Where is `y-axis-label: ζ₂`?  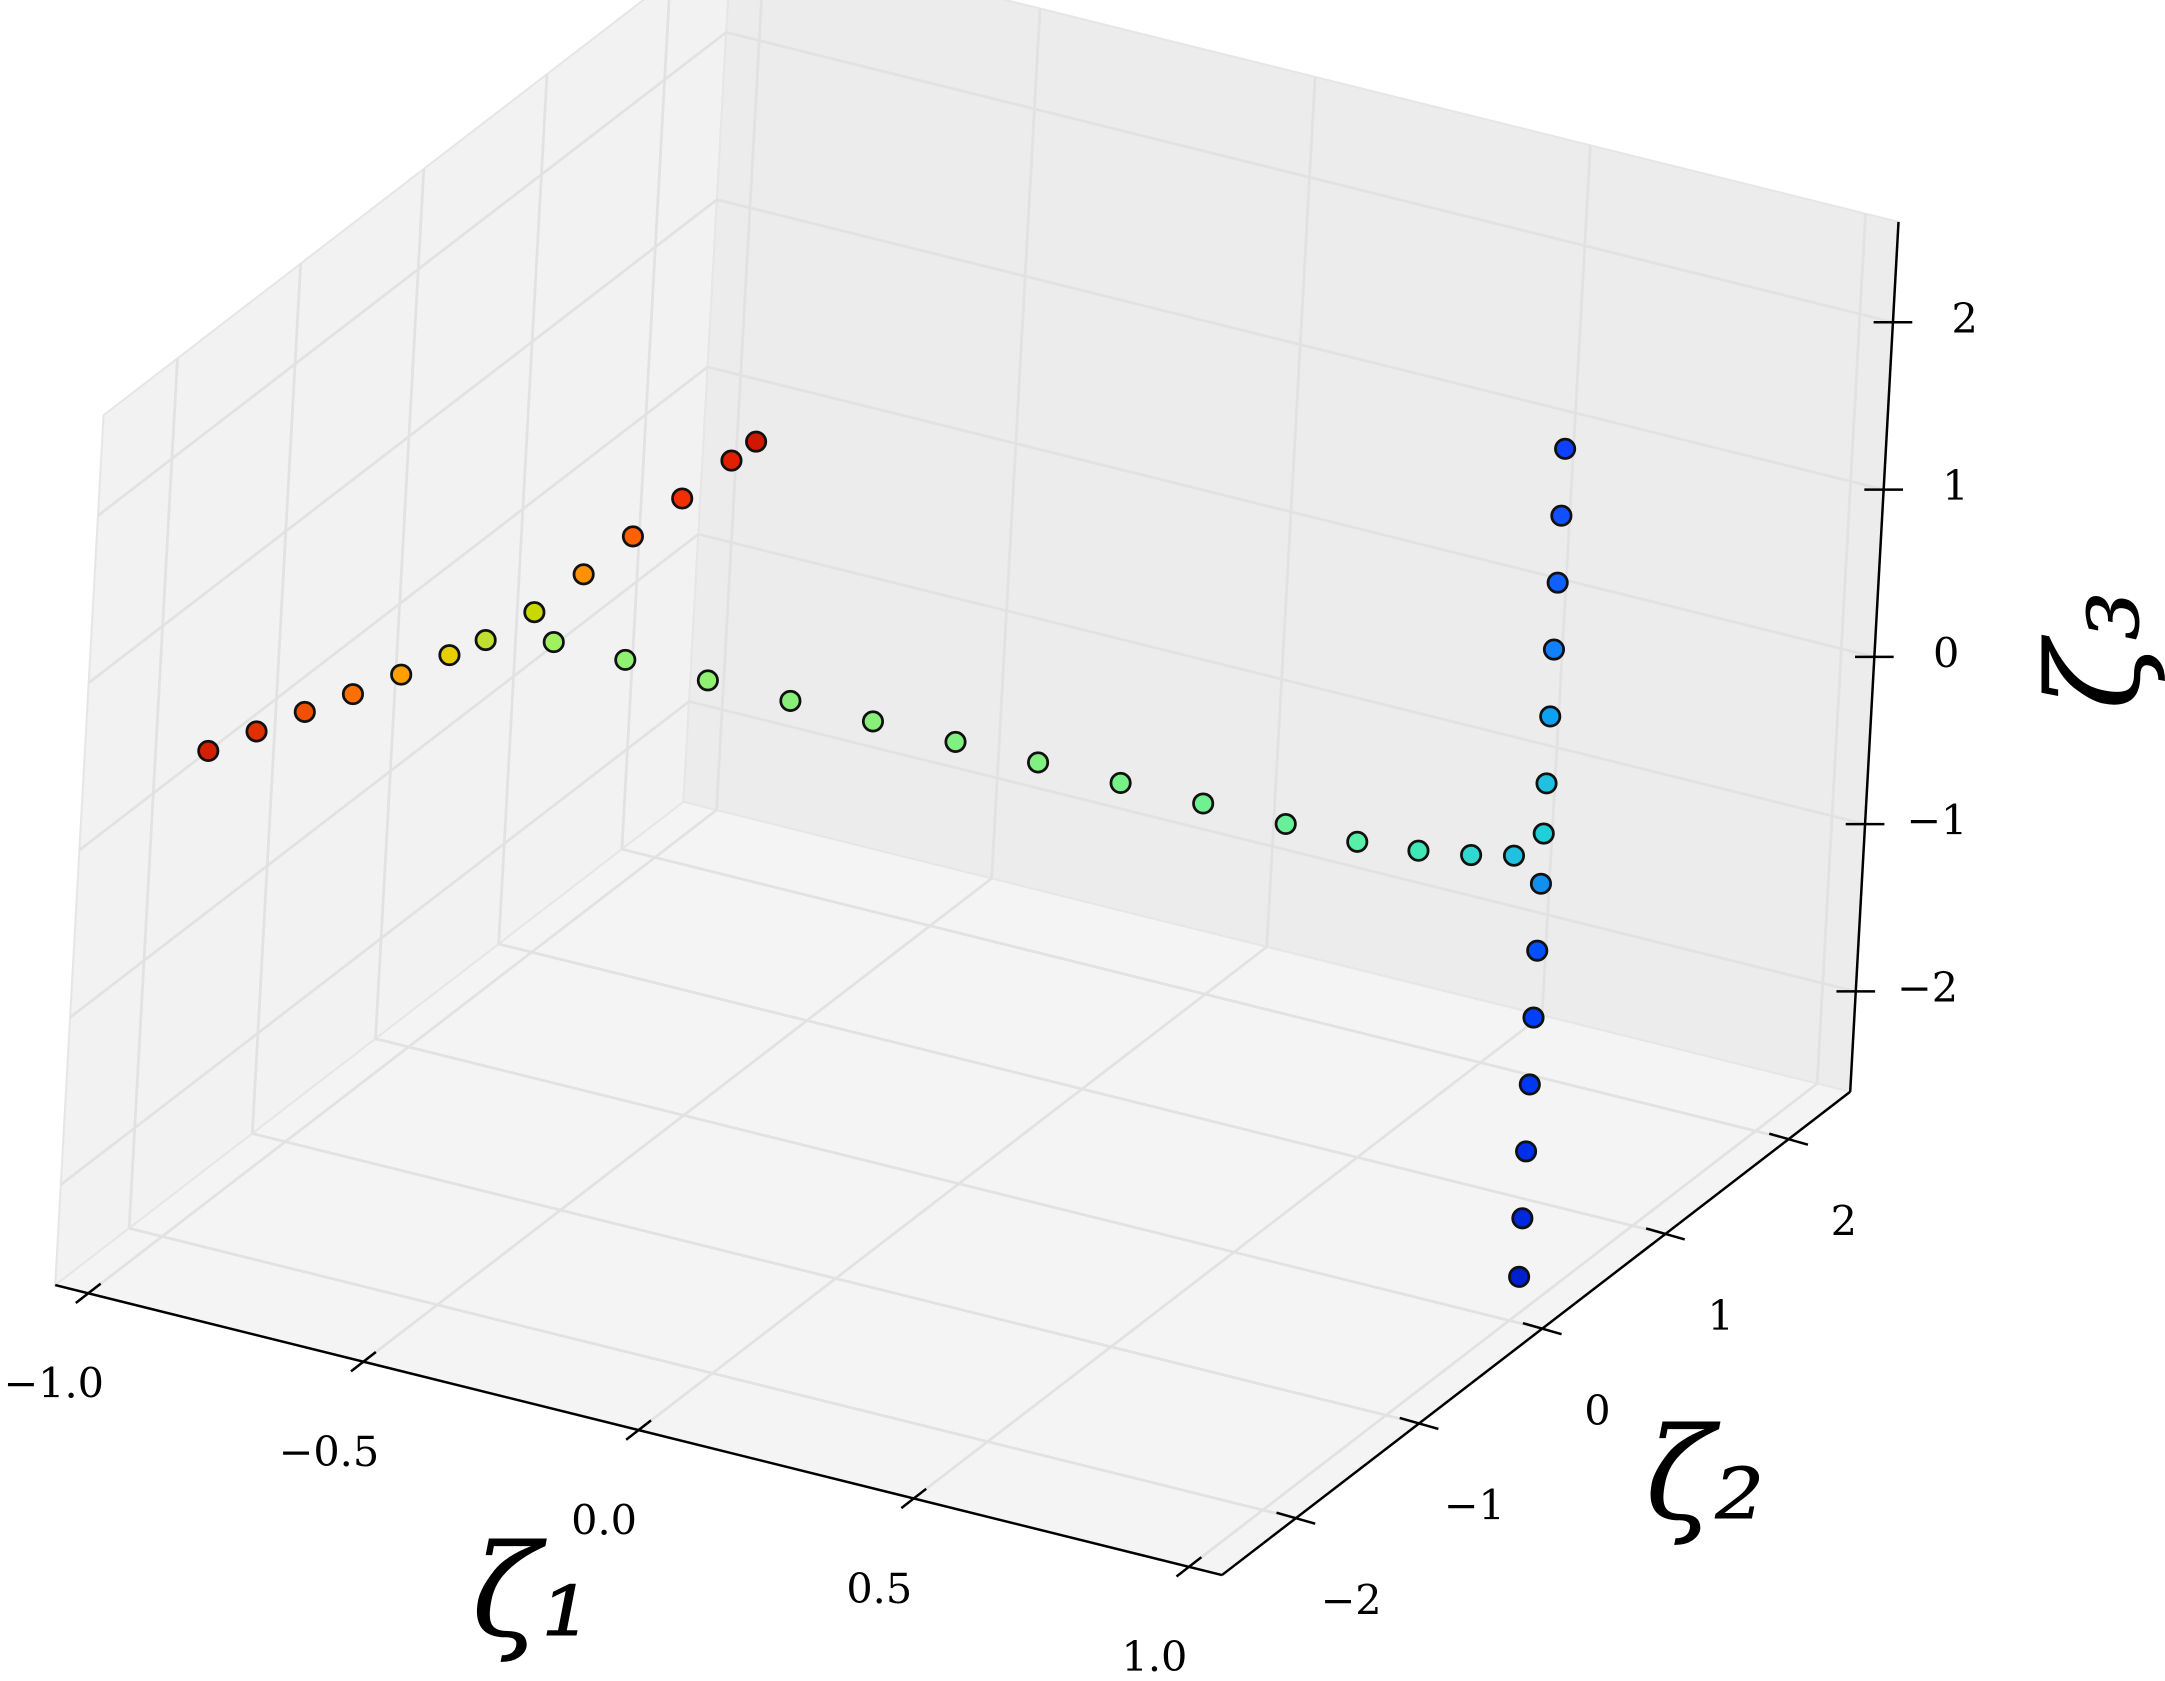
y-axis-label: ζ₂ is located at coordinates (1705, 1474).